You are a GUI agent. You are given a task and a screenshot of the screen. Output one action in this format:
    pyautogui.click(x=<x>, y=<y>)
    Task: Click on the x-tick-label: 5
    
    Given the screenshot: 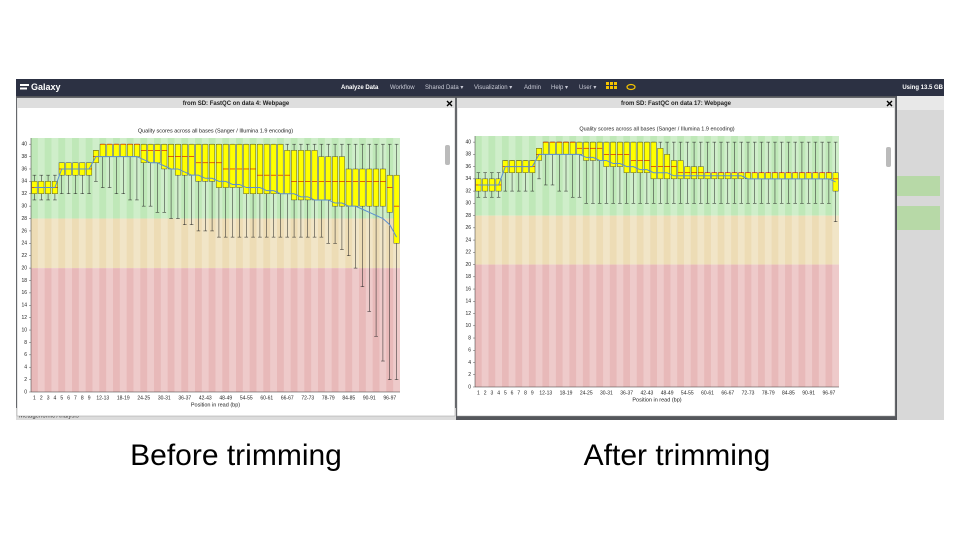 What is the action you would take?
    pyautogui.click(x=61, y=398)
    